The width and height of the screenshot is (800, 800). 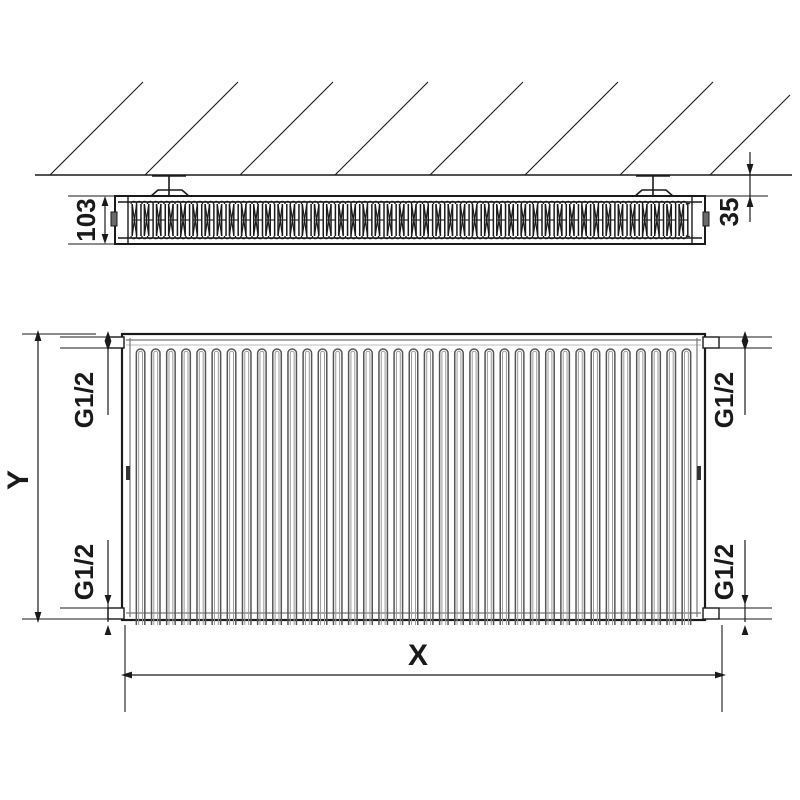 I want to click on dimension-g12-bottom-right: G1/2, so click(x=737, y=587).